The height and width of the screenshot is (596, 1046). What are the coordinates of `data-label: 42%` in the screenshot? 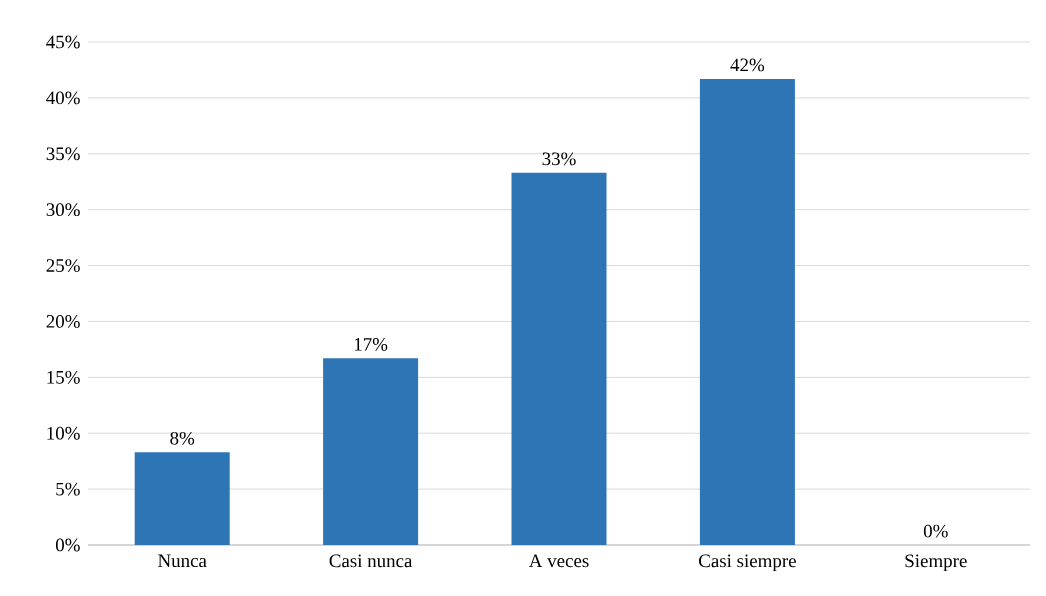 It's located at (747, 65).